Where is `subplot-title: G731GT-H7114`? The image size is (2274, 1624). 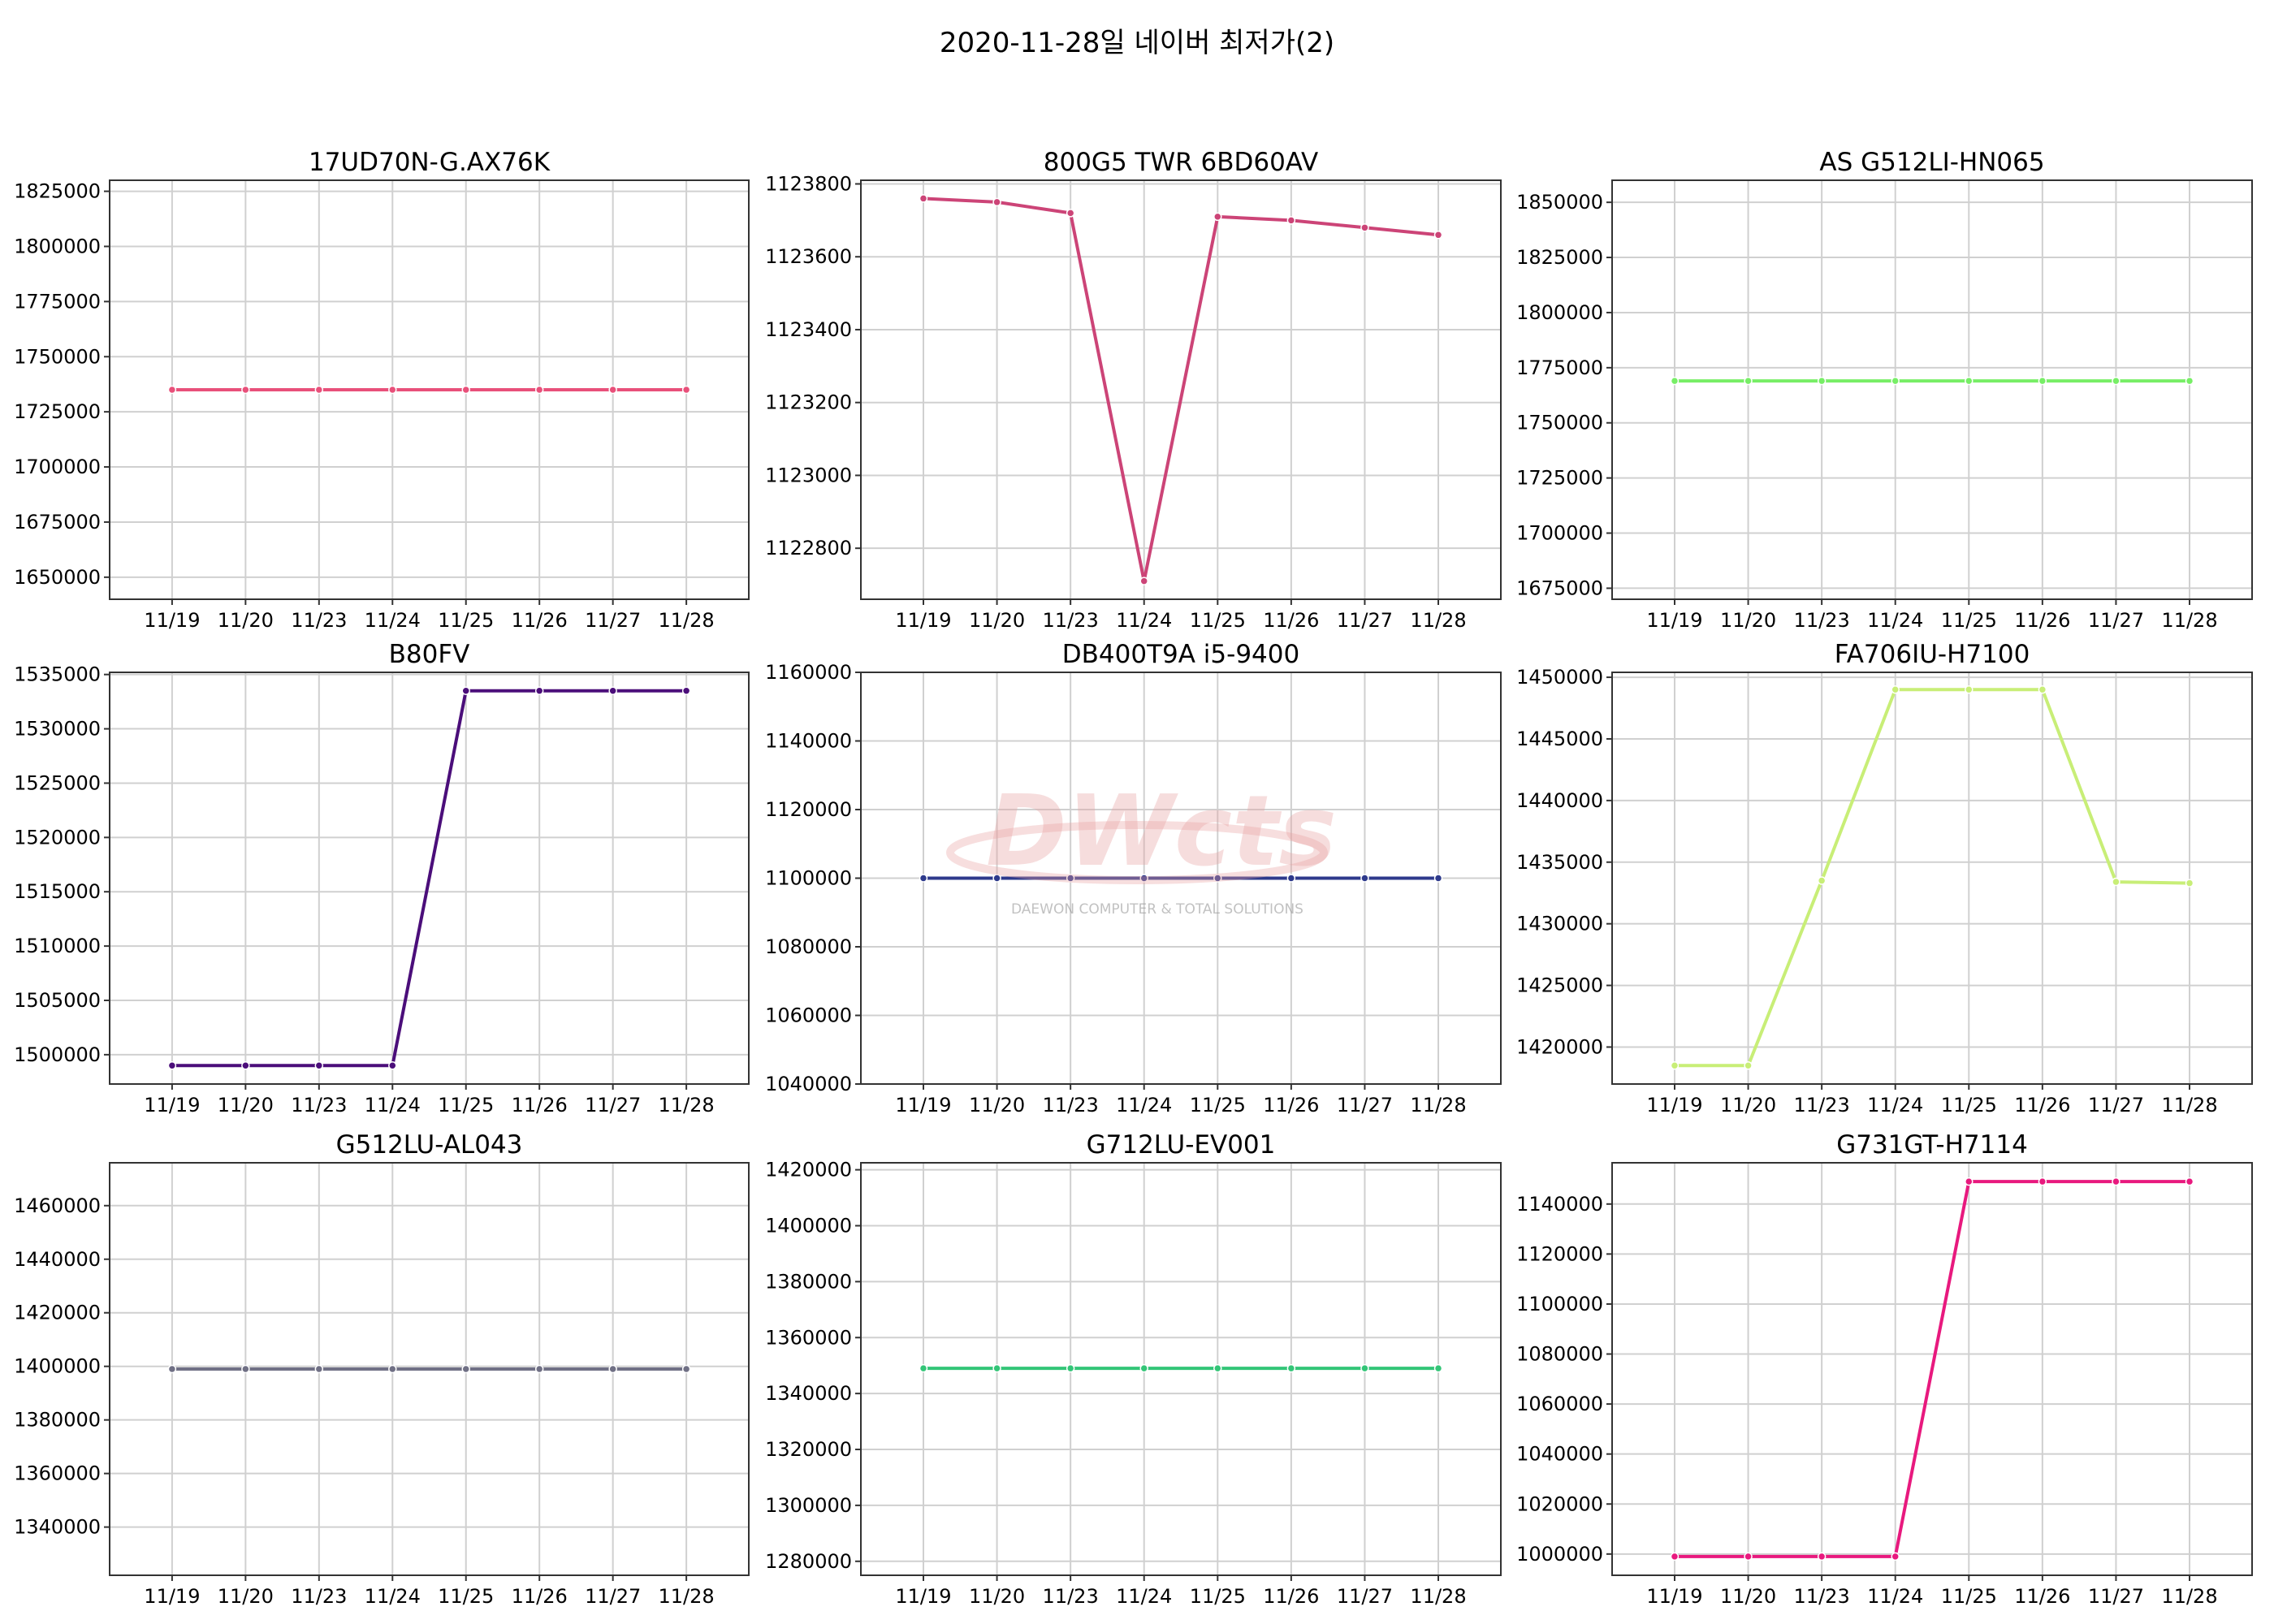
subplot-title: G731GT-H7114 is located at coordinates (1932, 1145).